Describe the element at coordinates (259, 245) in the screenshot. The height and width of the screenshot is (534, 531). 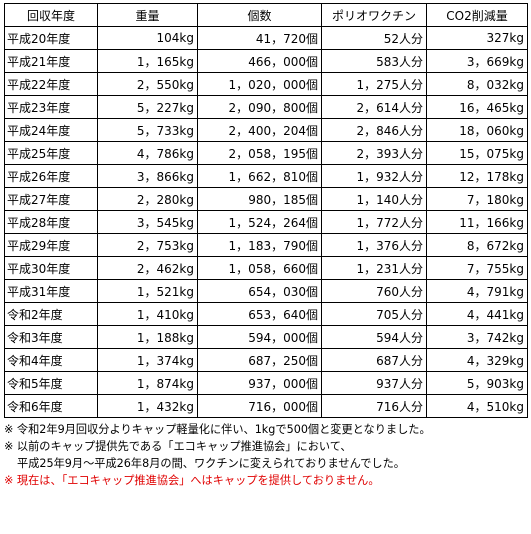
I see `count-cell: 1，183，790個` at that location.